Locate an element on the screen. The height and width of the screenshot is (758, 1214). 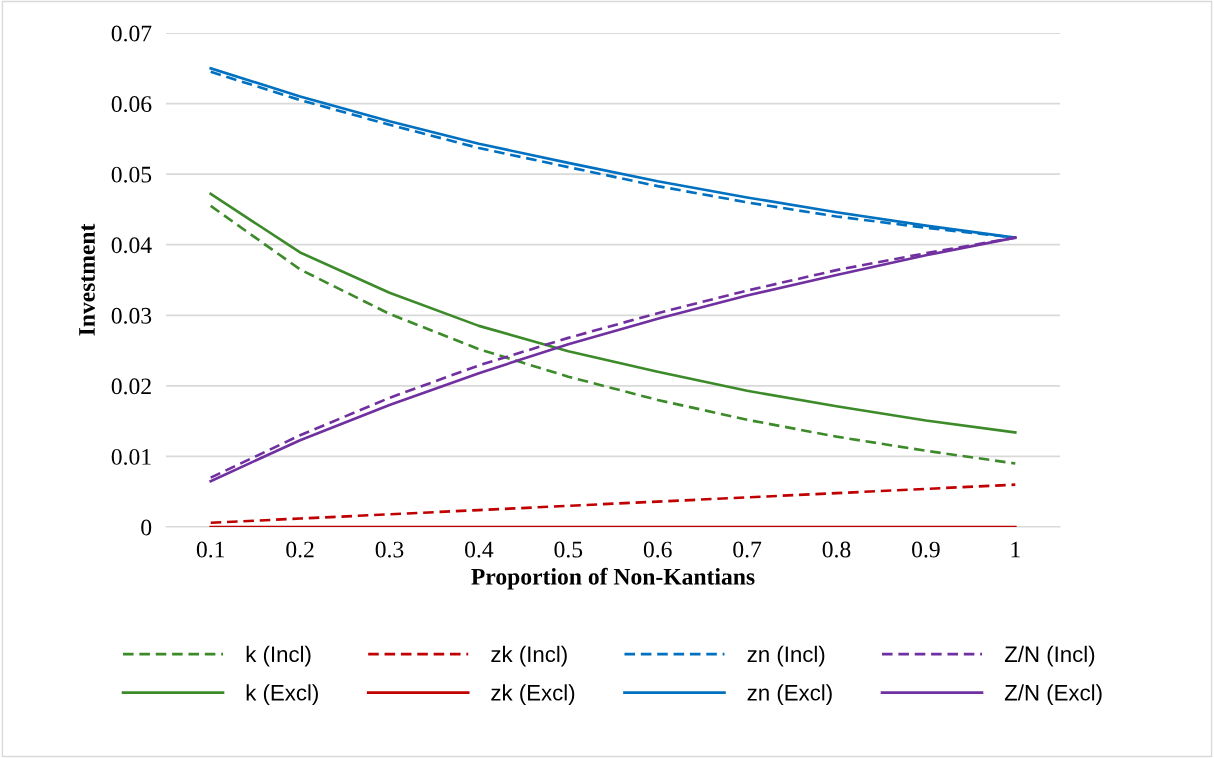
y-tick-label: 0.05 is located at coordinates (131, 174).